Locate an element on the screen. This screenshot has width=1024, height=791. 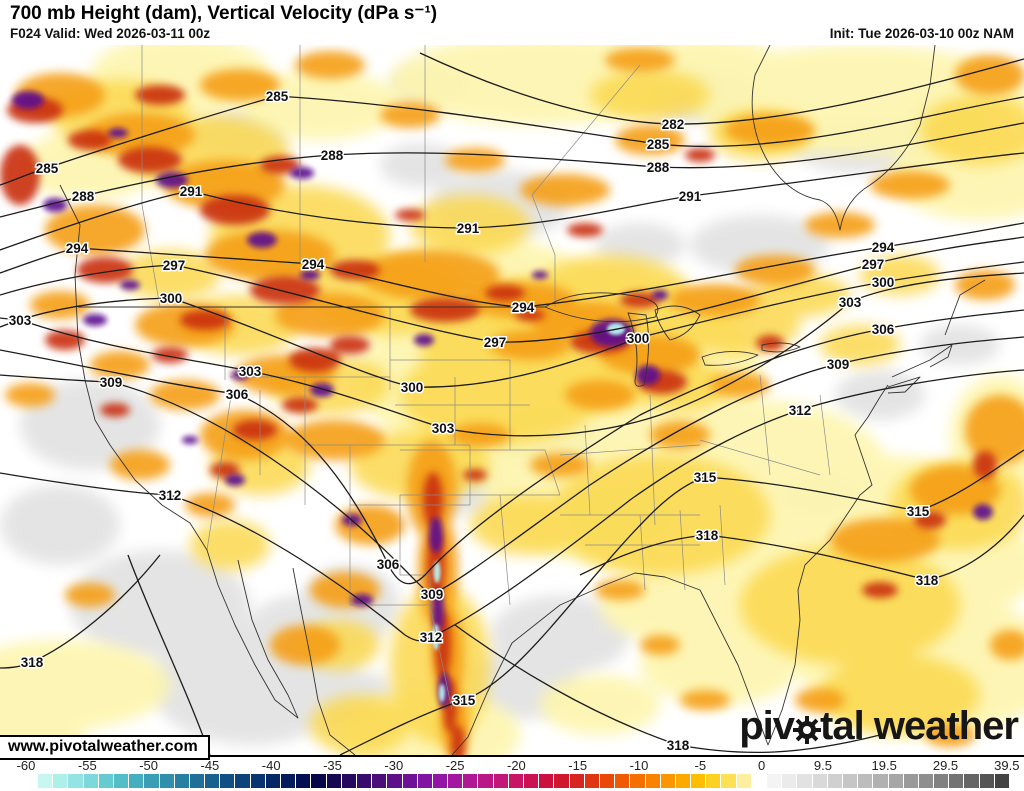
colorbar-tick: 39.5 is located at coordinates (1007, 765).